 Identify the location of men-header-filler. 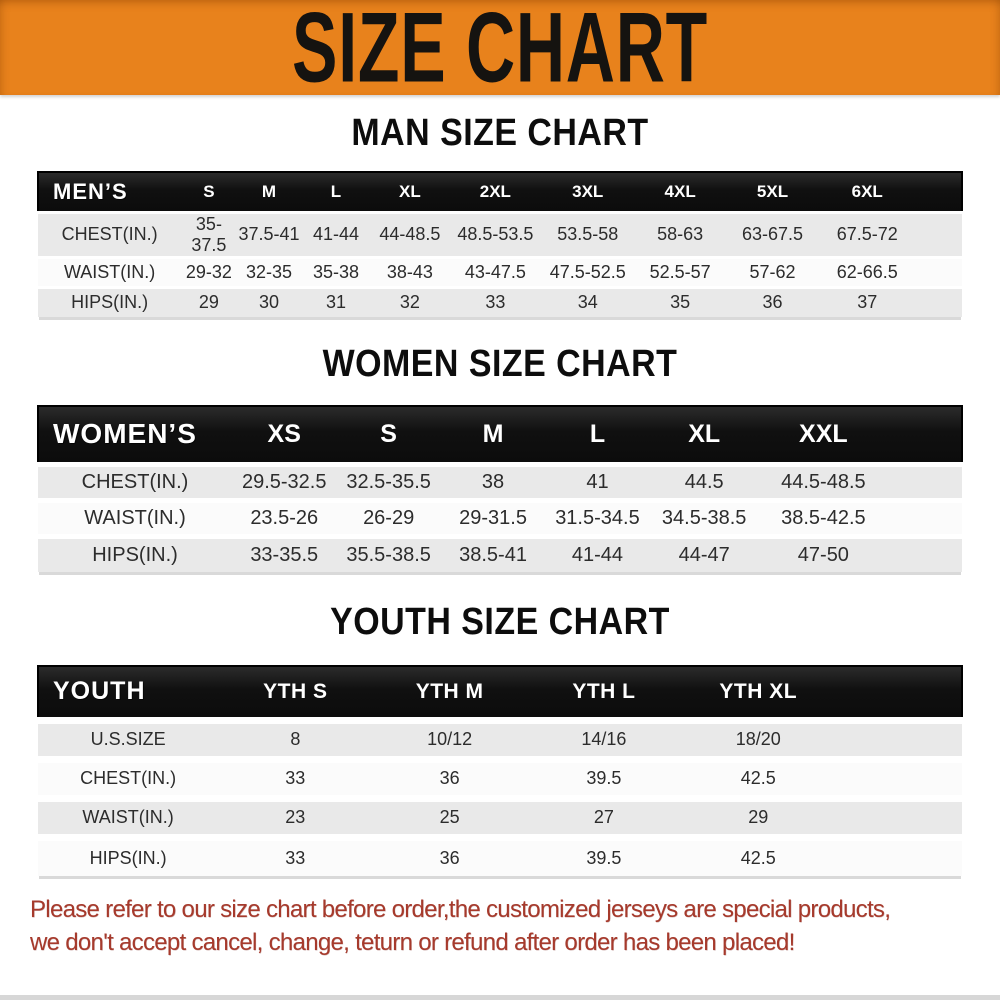
(939, 192).